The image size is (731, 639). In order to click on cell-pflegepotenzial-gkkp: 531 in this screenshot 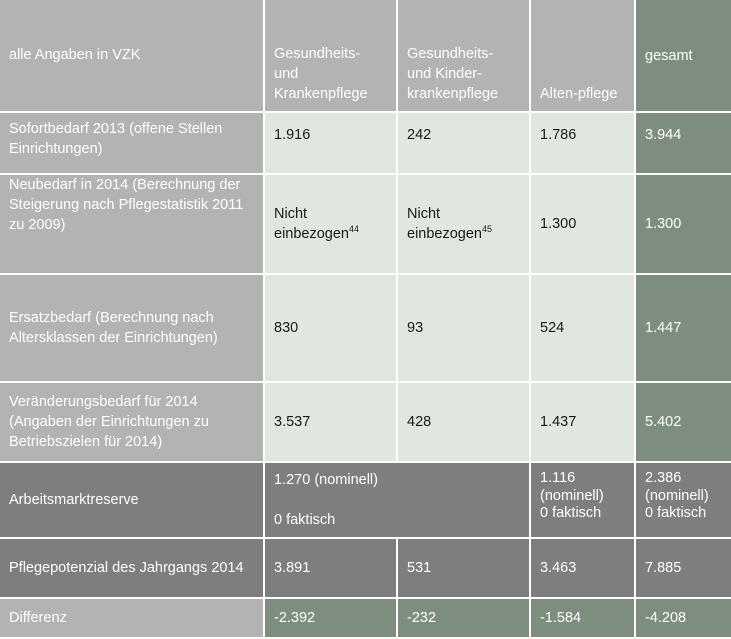, I will do `click(463, 568)`.